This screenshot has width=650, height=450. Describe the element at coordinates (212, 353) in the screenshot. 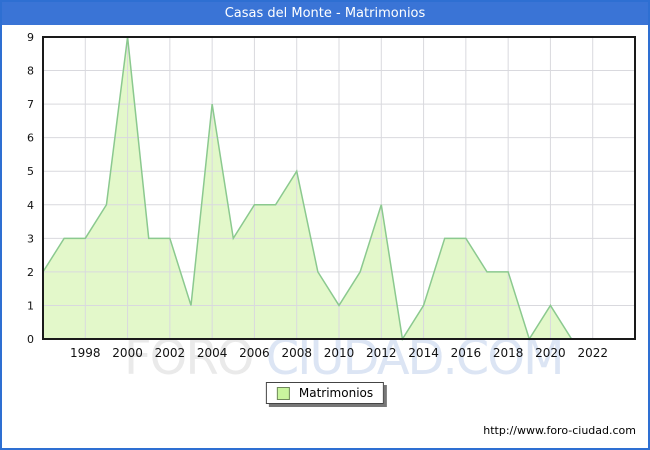

I see `x-tick-label: 2004` at that location.